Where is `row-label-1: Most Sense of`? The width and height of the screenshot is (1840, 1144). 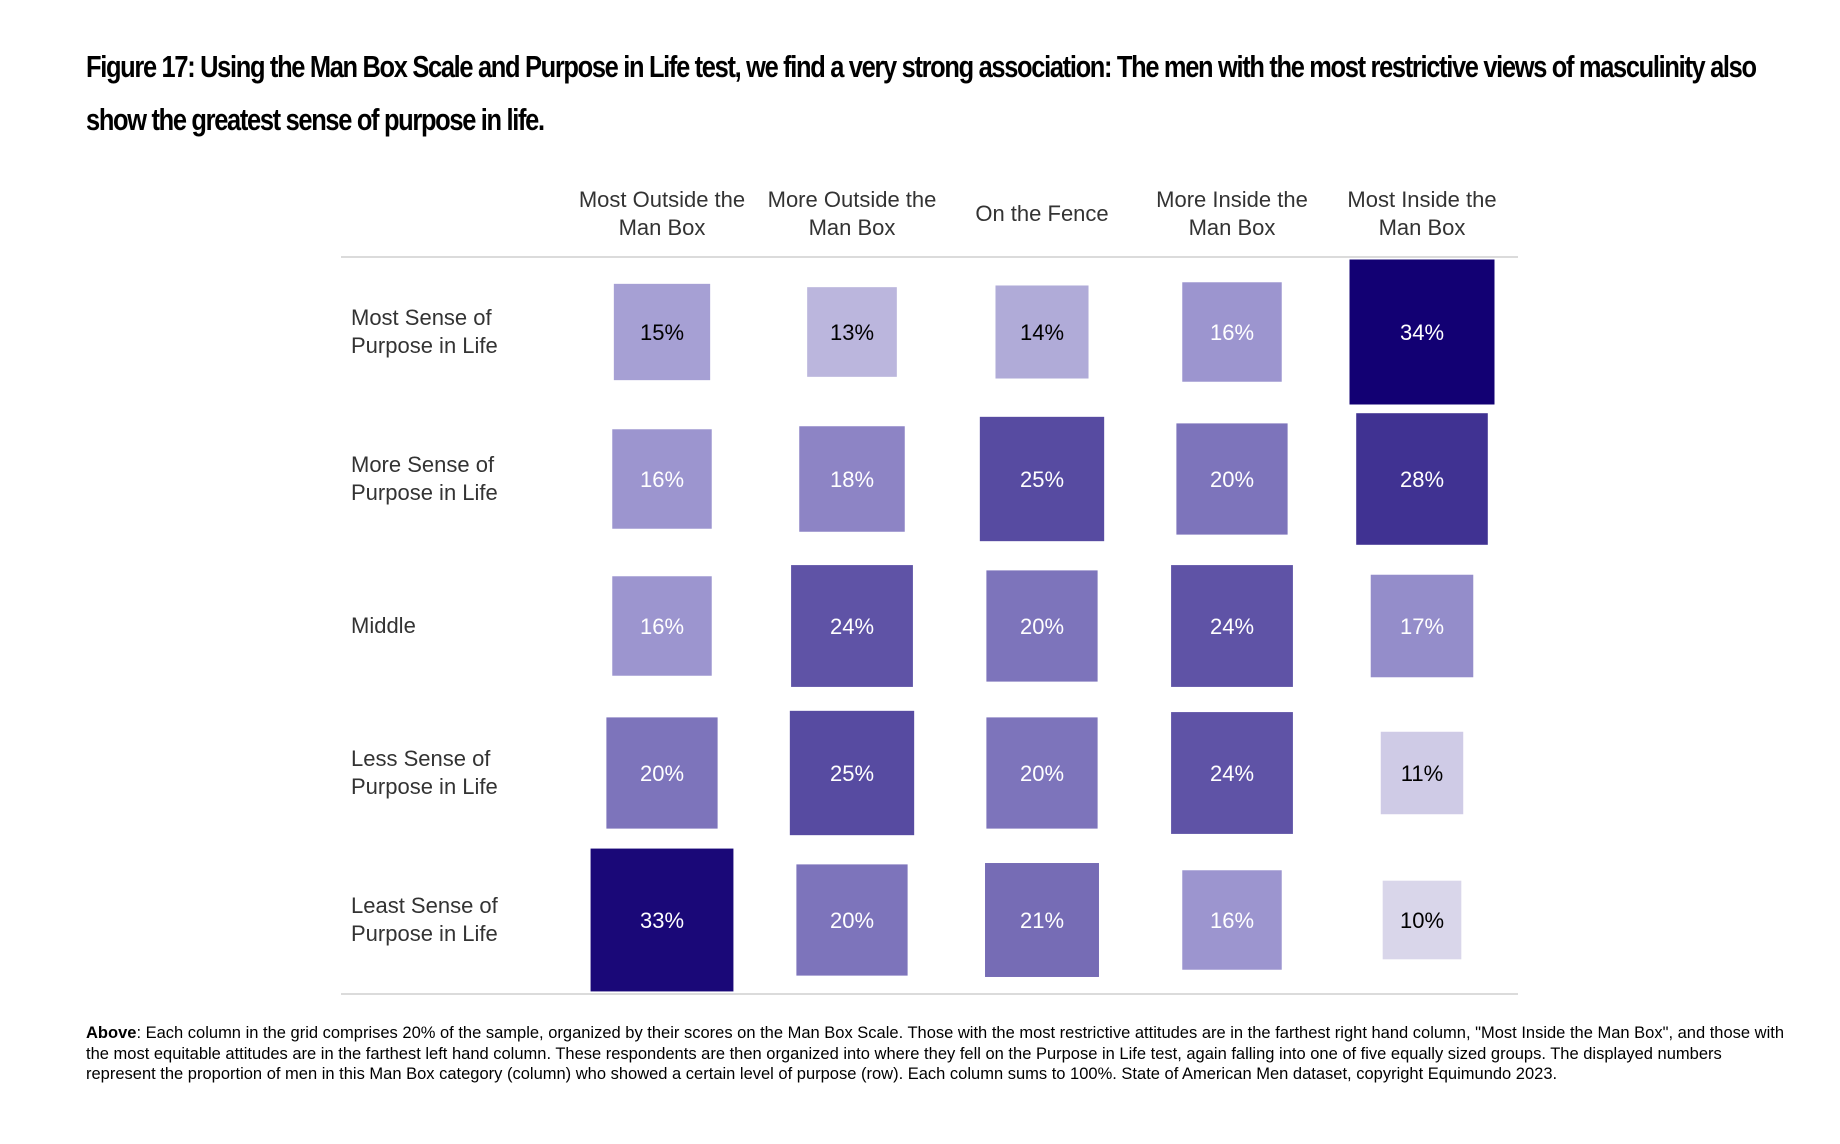
row-label-1: Most Sense of is located at coordinates (422, 317).